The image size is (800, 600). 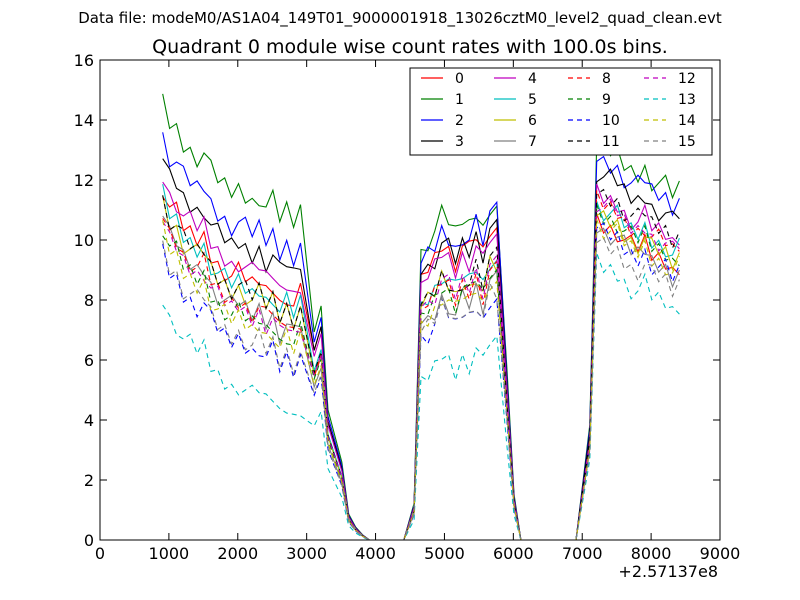 What do you see at coordinates (89, 480) in the screenshot?
I see `y-tick-label: 2` at bounding box center [89, 480].